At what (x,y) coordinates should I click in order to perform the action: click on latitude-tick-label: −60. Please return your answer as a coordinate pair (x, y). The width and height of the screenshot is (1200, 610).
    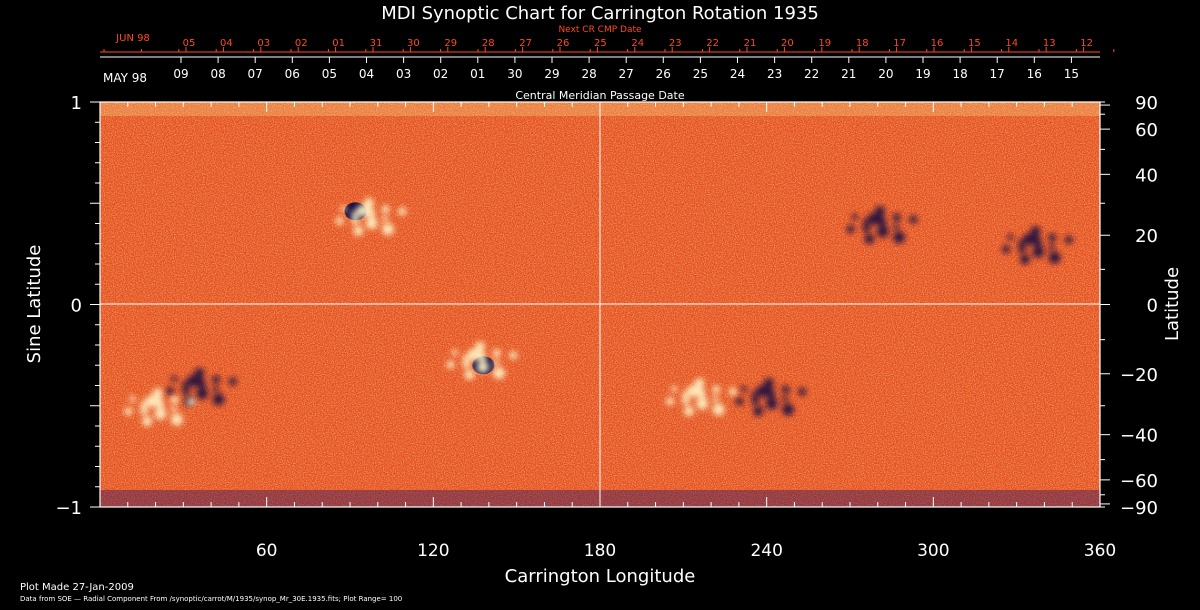
    Looking at the image, I should click on (1139, 481).